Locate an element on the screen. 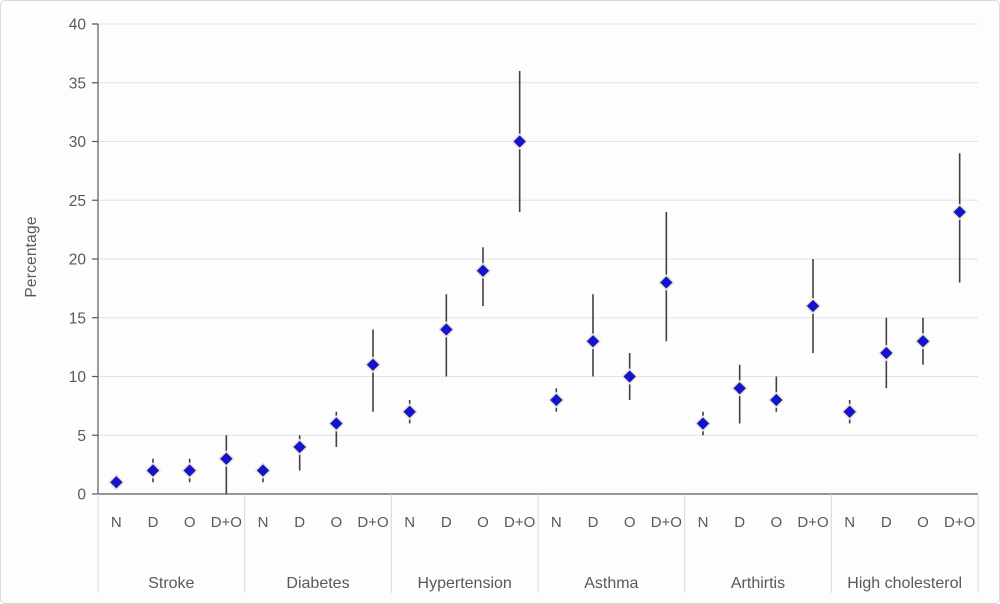 The image size is (1000, 604). y-tick-label: 10 is located at coordinates (78, 377).